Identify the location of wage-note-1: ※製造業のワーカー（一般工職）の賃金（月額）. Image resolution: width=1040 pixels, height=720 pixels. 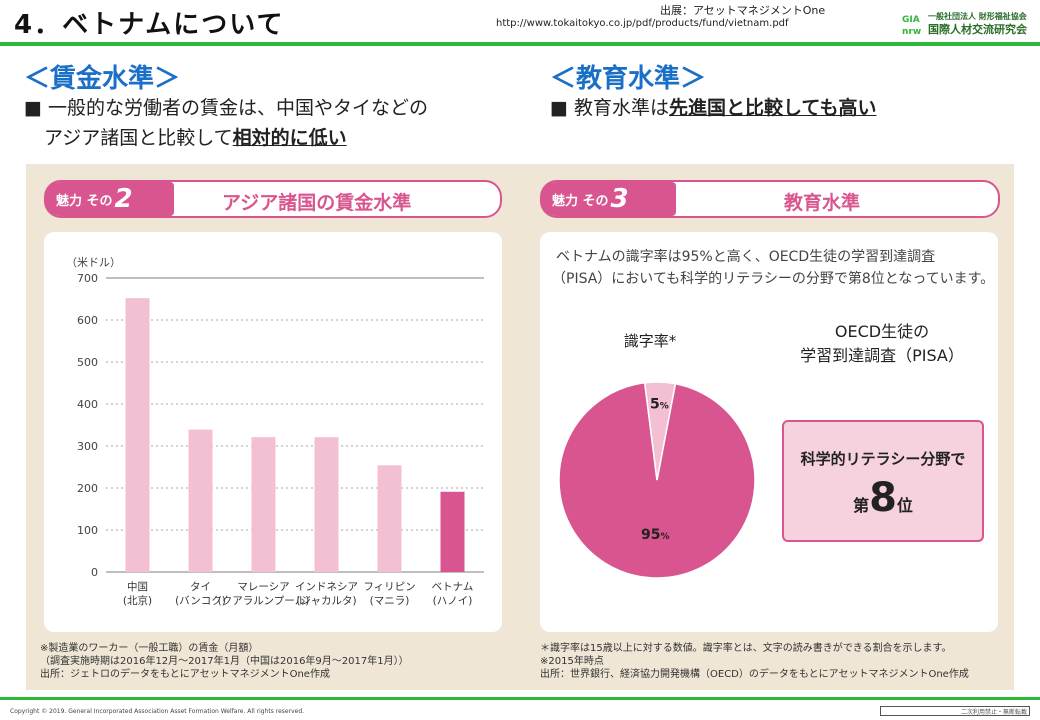
(149, 648).